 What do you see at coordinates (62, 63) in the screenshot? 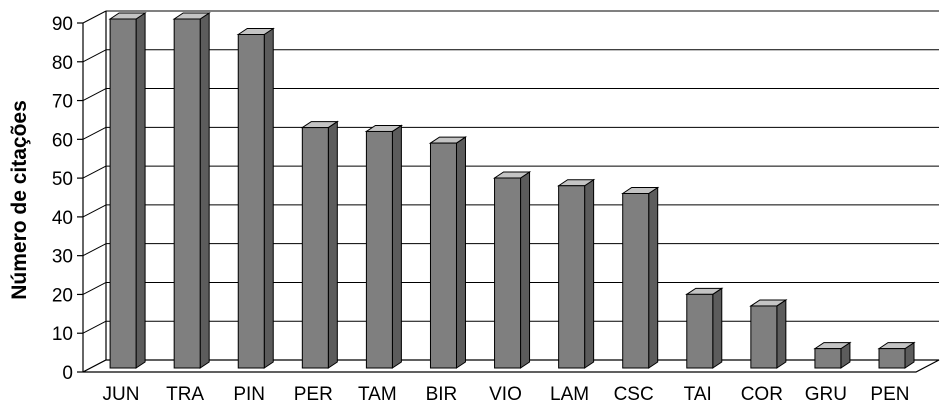
I see `y-tick-label: 80` at bounding box center [62, 63].